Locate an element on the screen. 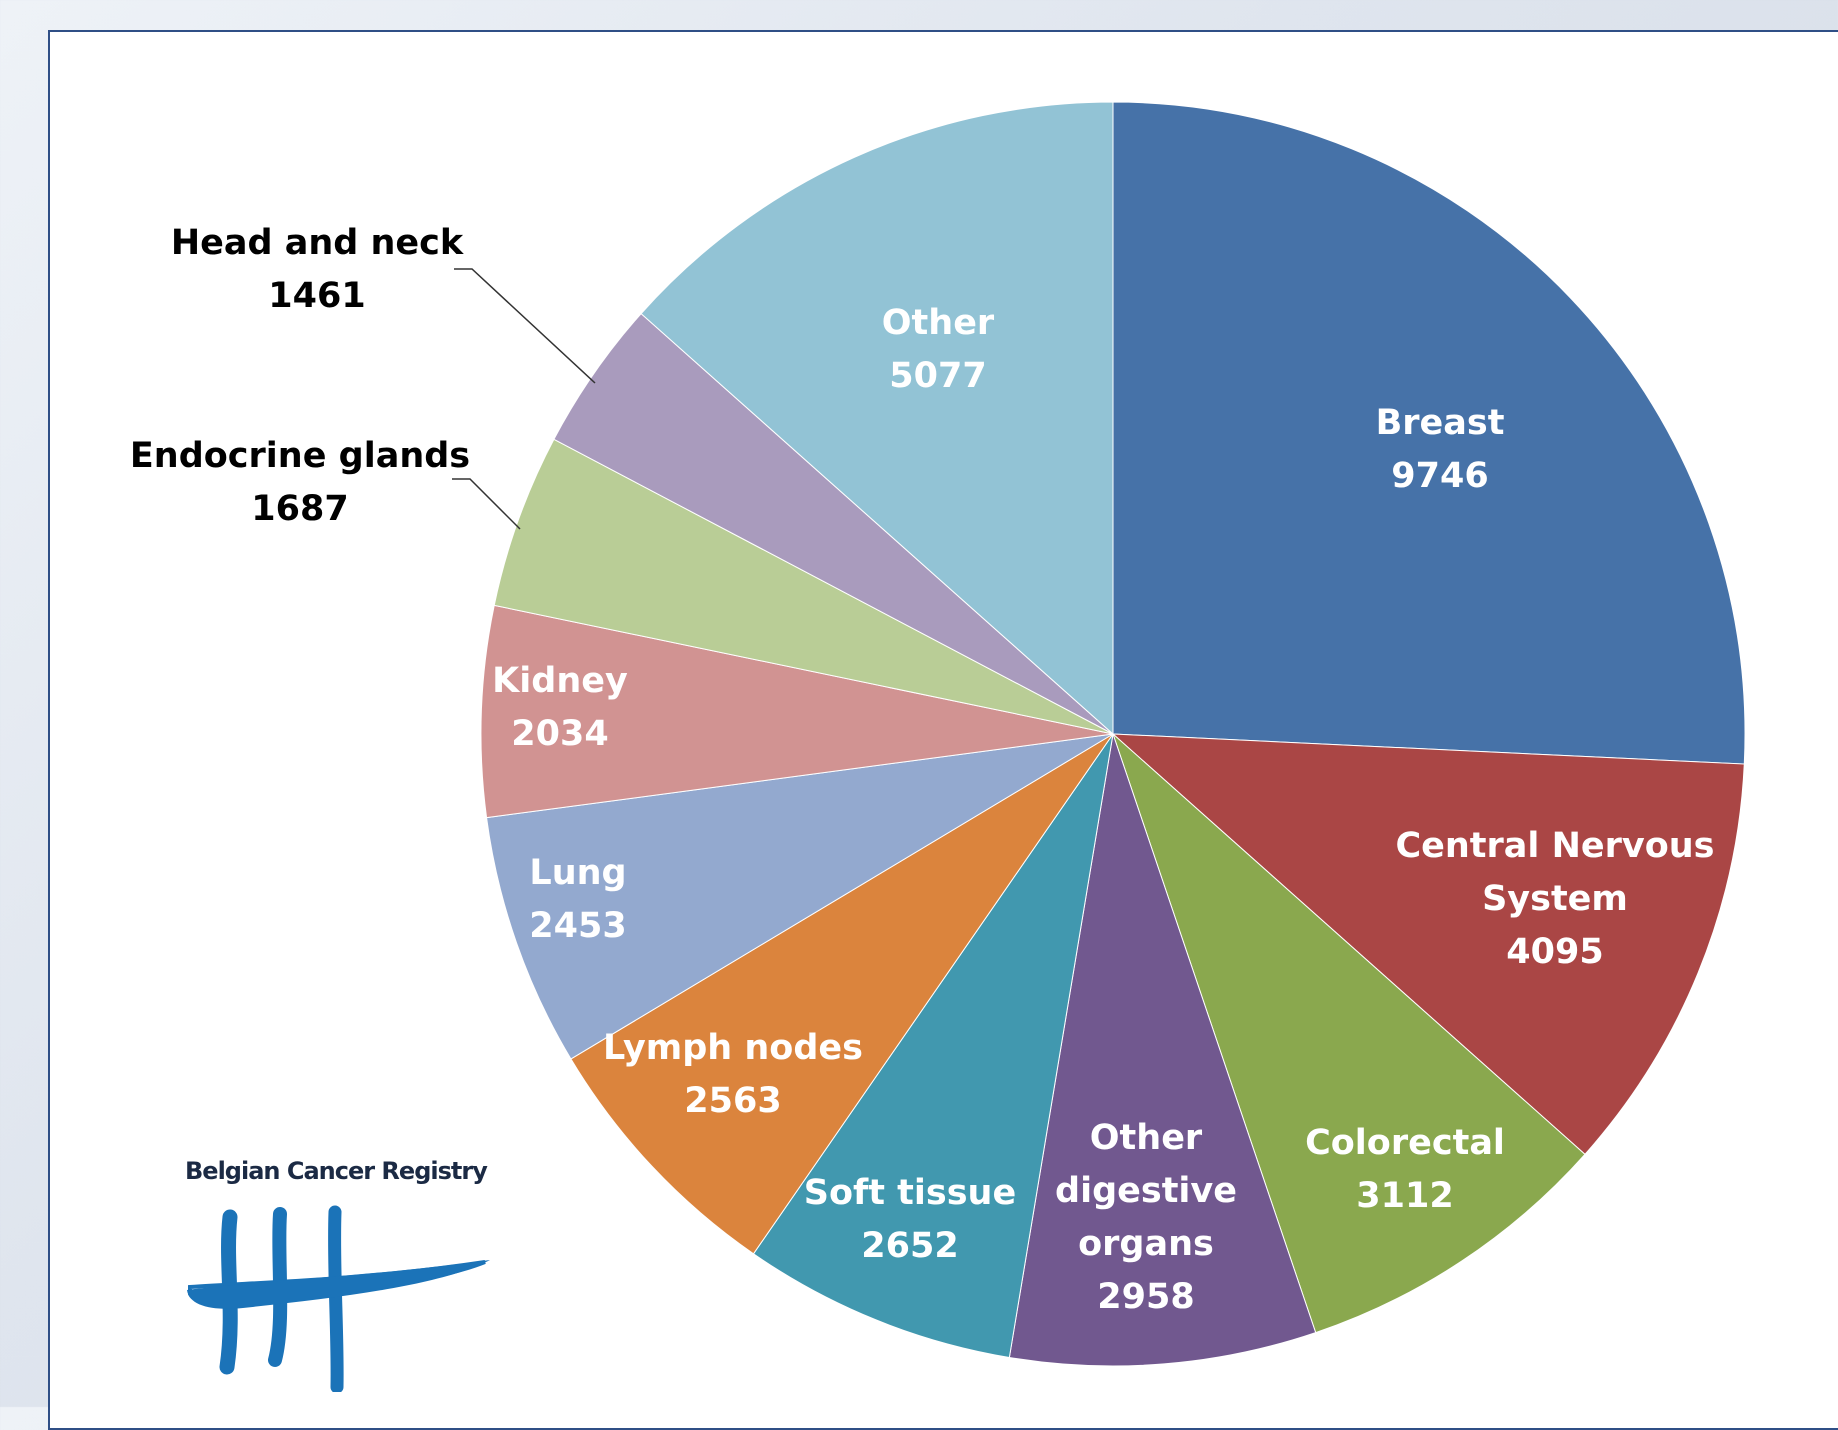 This screenshot has height=1430, width=1838. data-label-endocrine-glands: Endocrine glands 1687 is located at coordinates (300, 482).